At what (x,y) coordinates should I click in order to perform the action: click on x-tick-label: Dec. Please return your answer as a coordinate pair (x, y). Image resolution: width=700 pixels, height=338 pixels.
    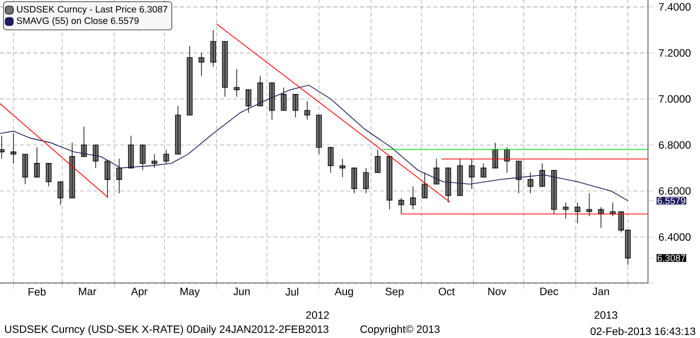
    Looking at the image, I should click on (549, 292).